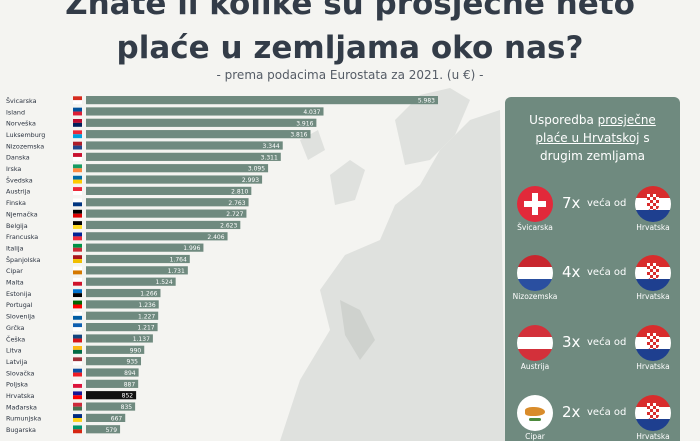 The width and height of the screenshot is (700, 441). Describe the element at coordinates (21, 124) in the screenshot. I see `category-label: Norveška` at that location.